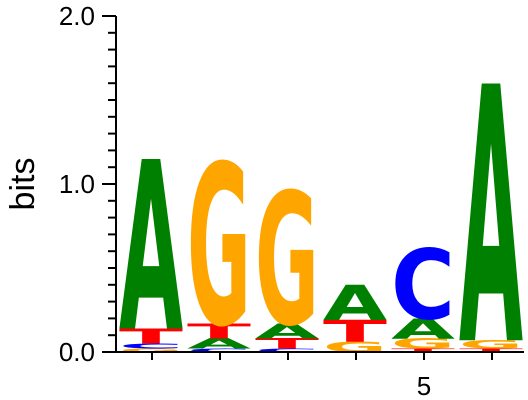 This screenshot has height=400, width=528. Describe the element at coordinates (77, 352) in the screenshot. I see `y-tick-label: 0.0` at that location.